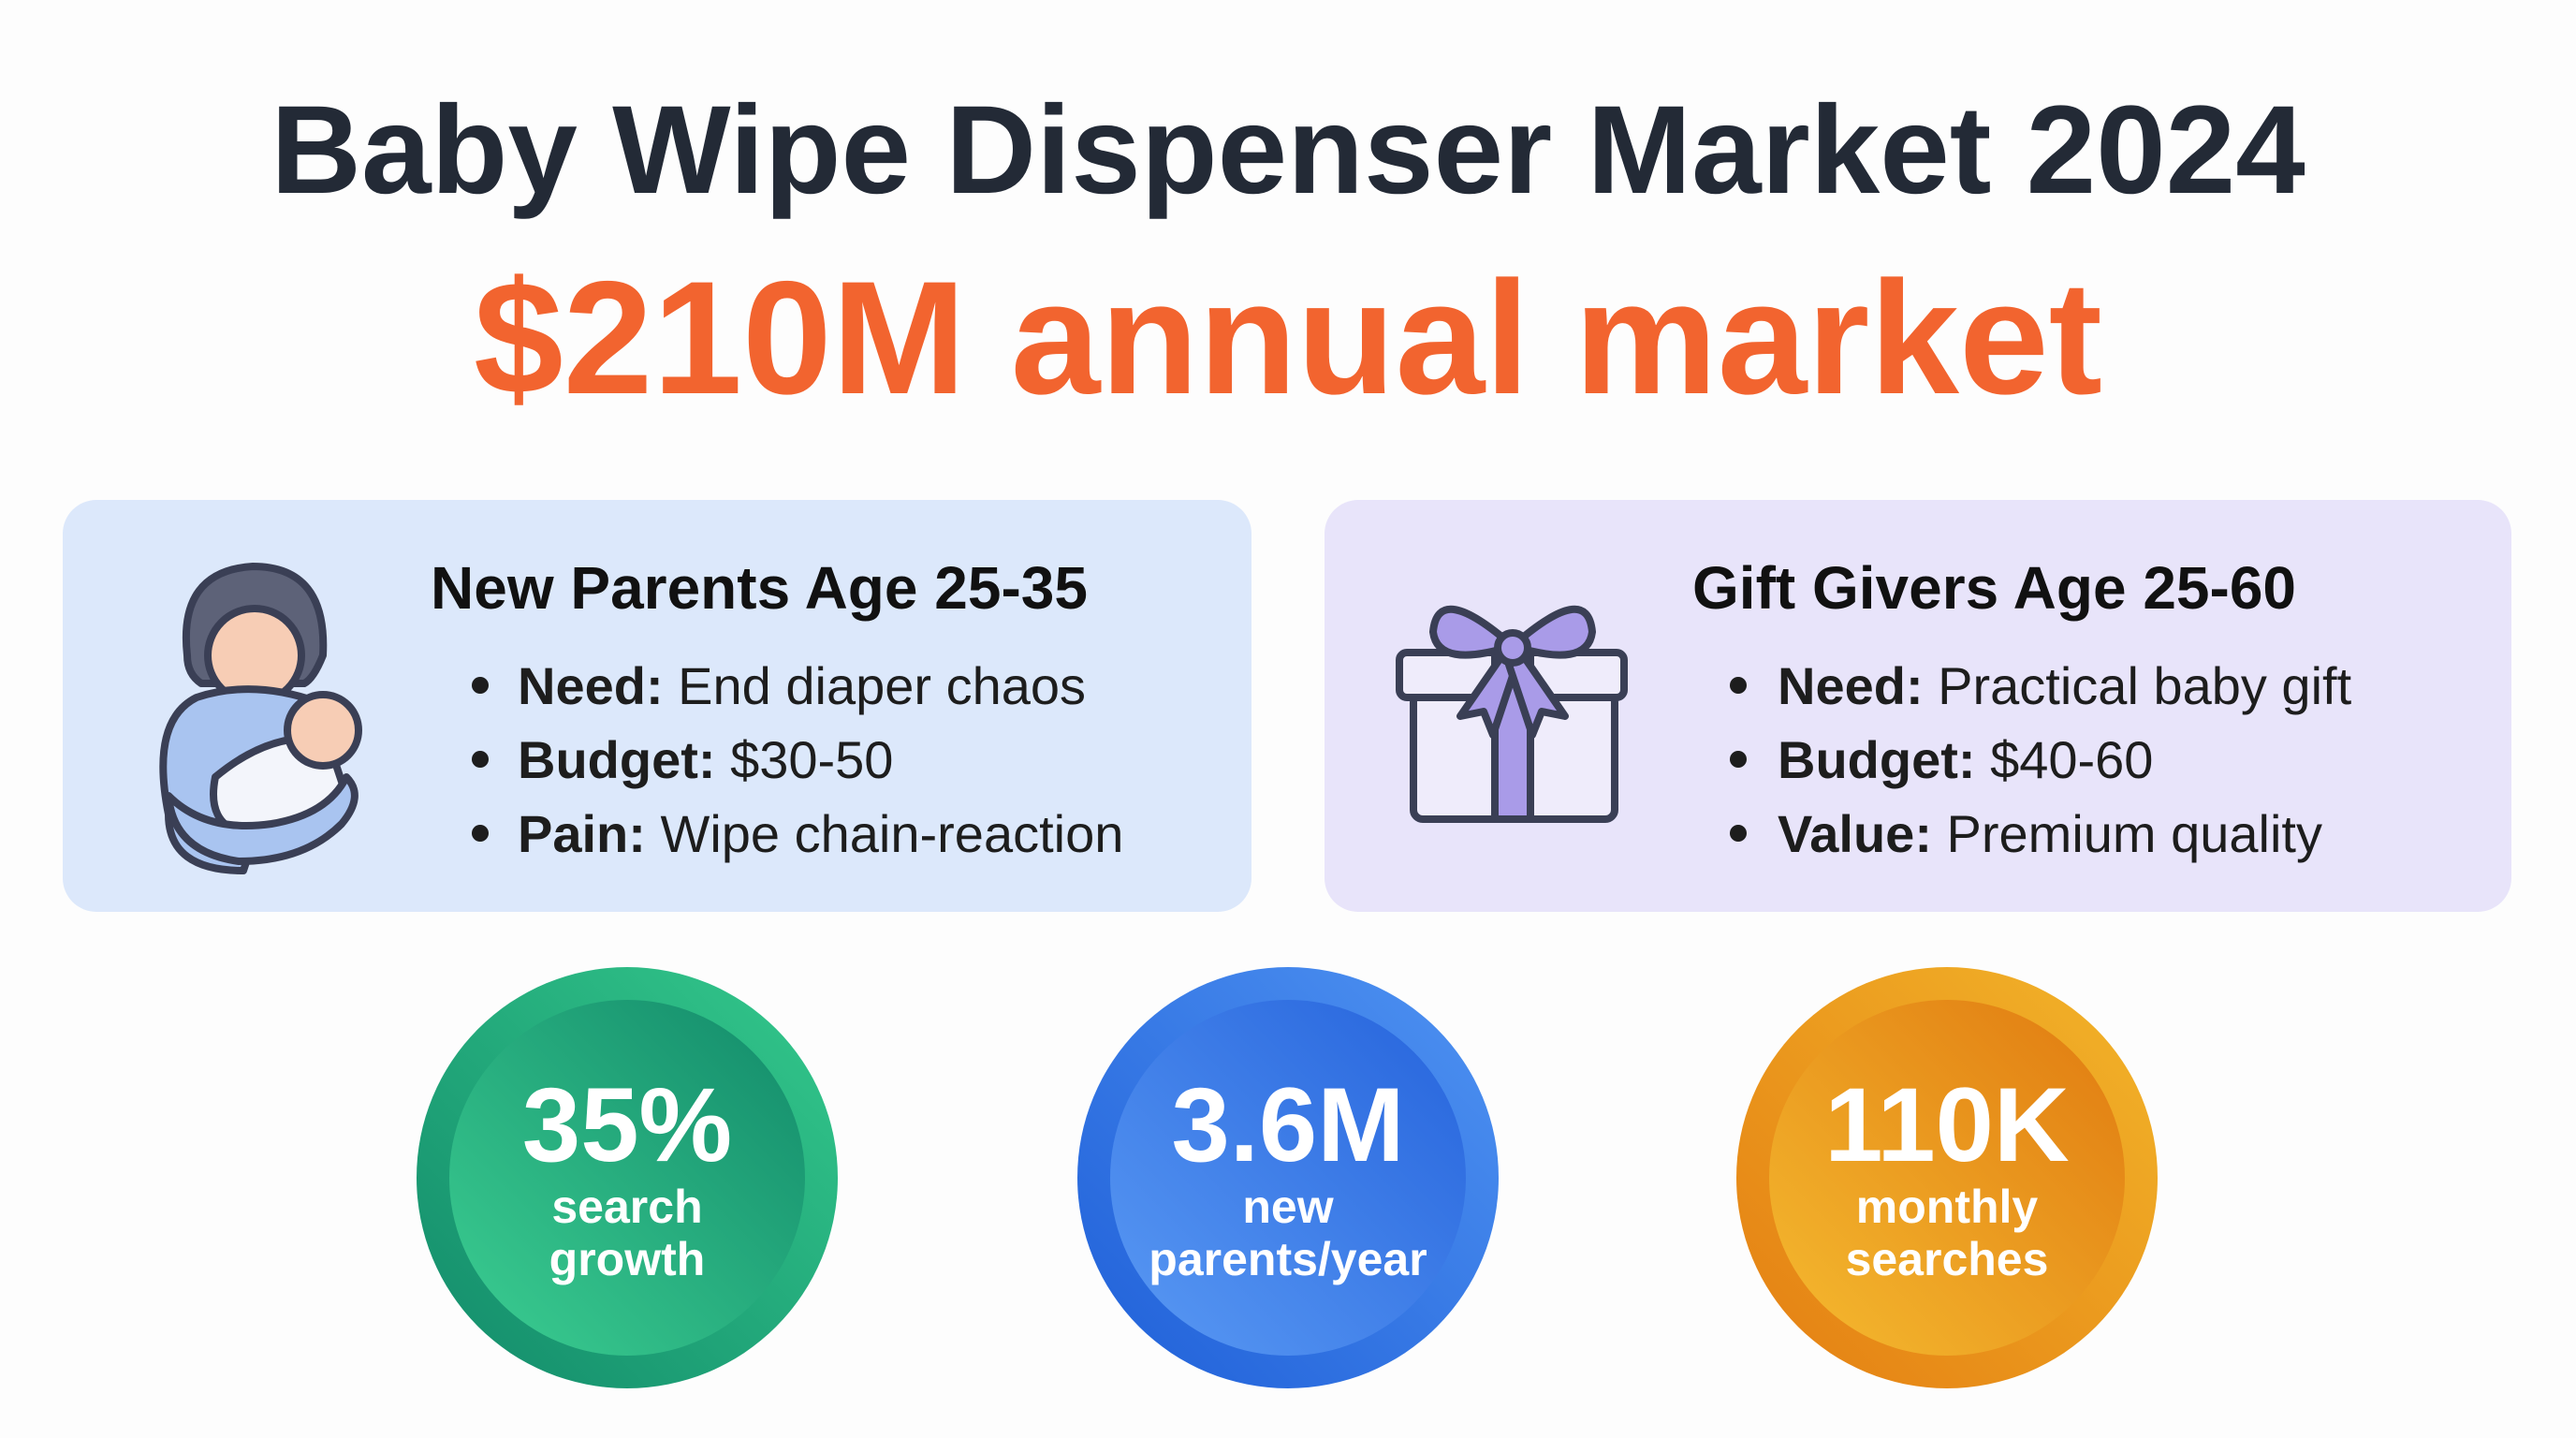 Image resolution: width=2576 pixels, height=1438 pixels. Describe the element at coordinates (1947, 1259) in the screenshot. I see `stat-label: searches` at that location.